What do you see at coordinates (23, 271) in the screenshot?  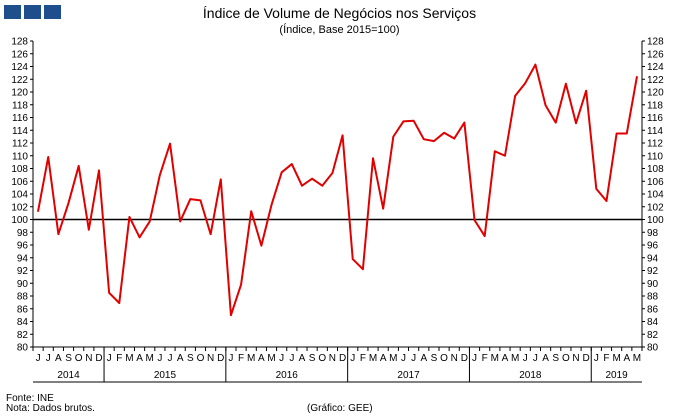 I see `y-tick-label-left: 92` at bounding box center [23, 271].